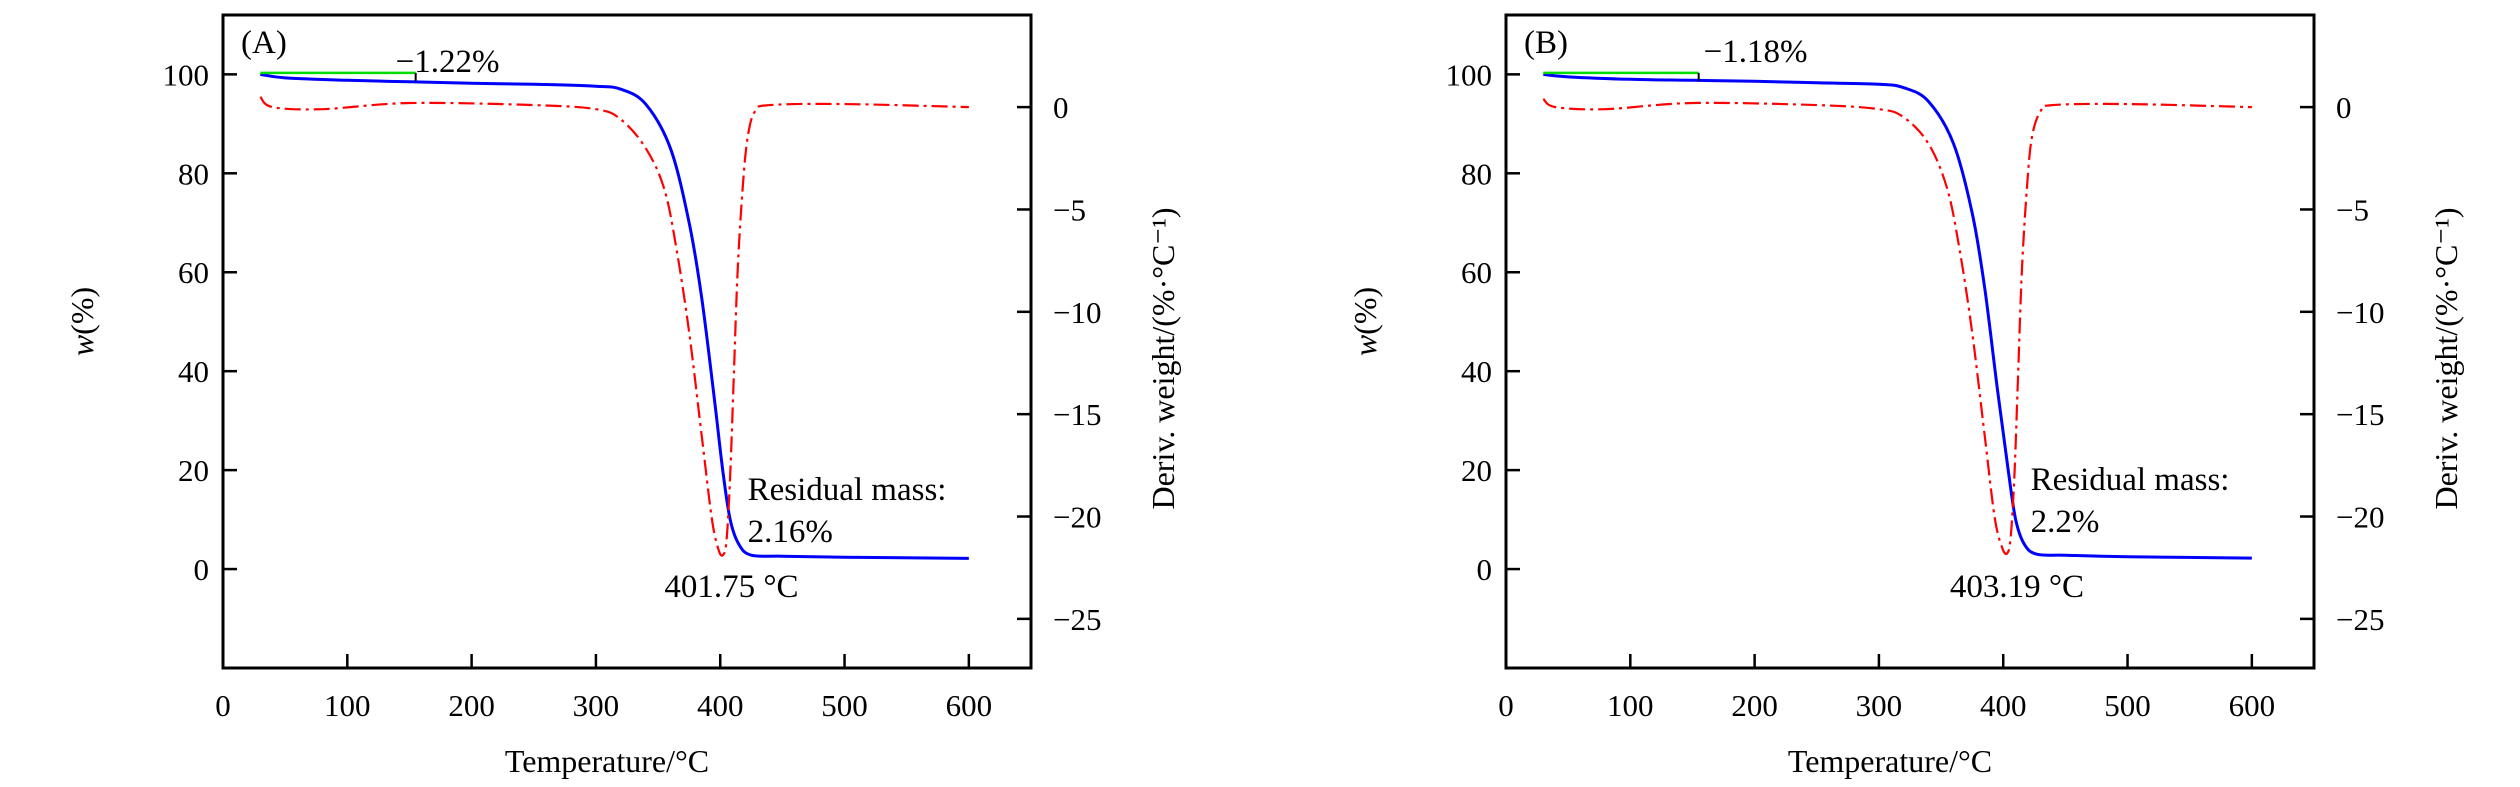  What do you see at coordinates (2065, 522) in the screenshot?
I see `residual-mass-value: 2.2%` at bounding box center [2065, 522].